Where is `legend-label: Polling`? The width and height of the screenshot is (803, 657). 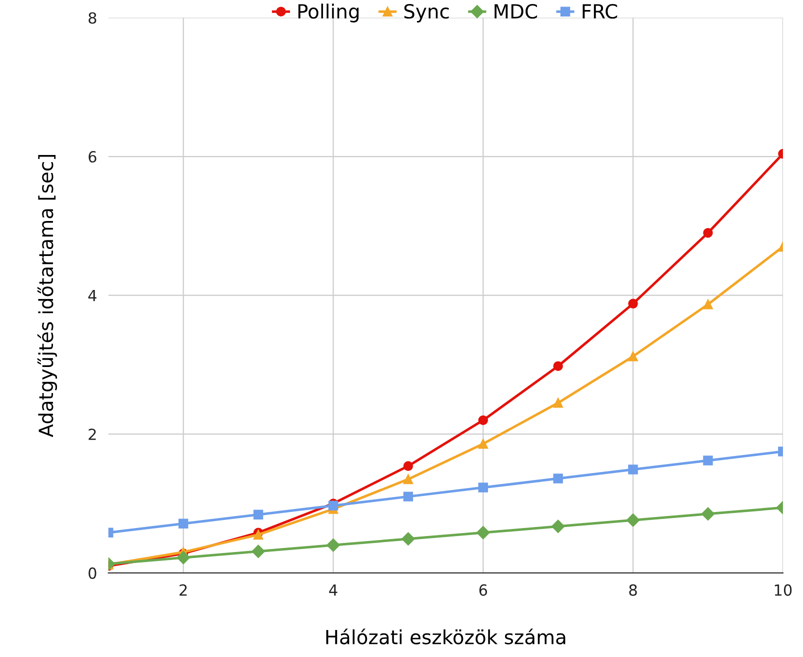
legend-label: Polling is located at coordinates (328, 13).